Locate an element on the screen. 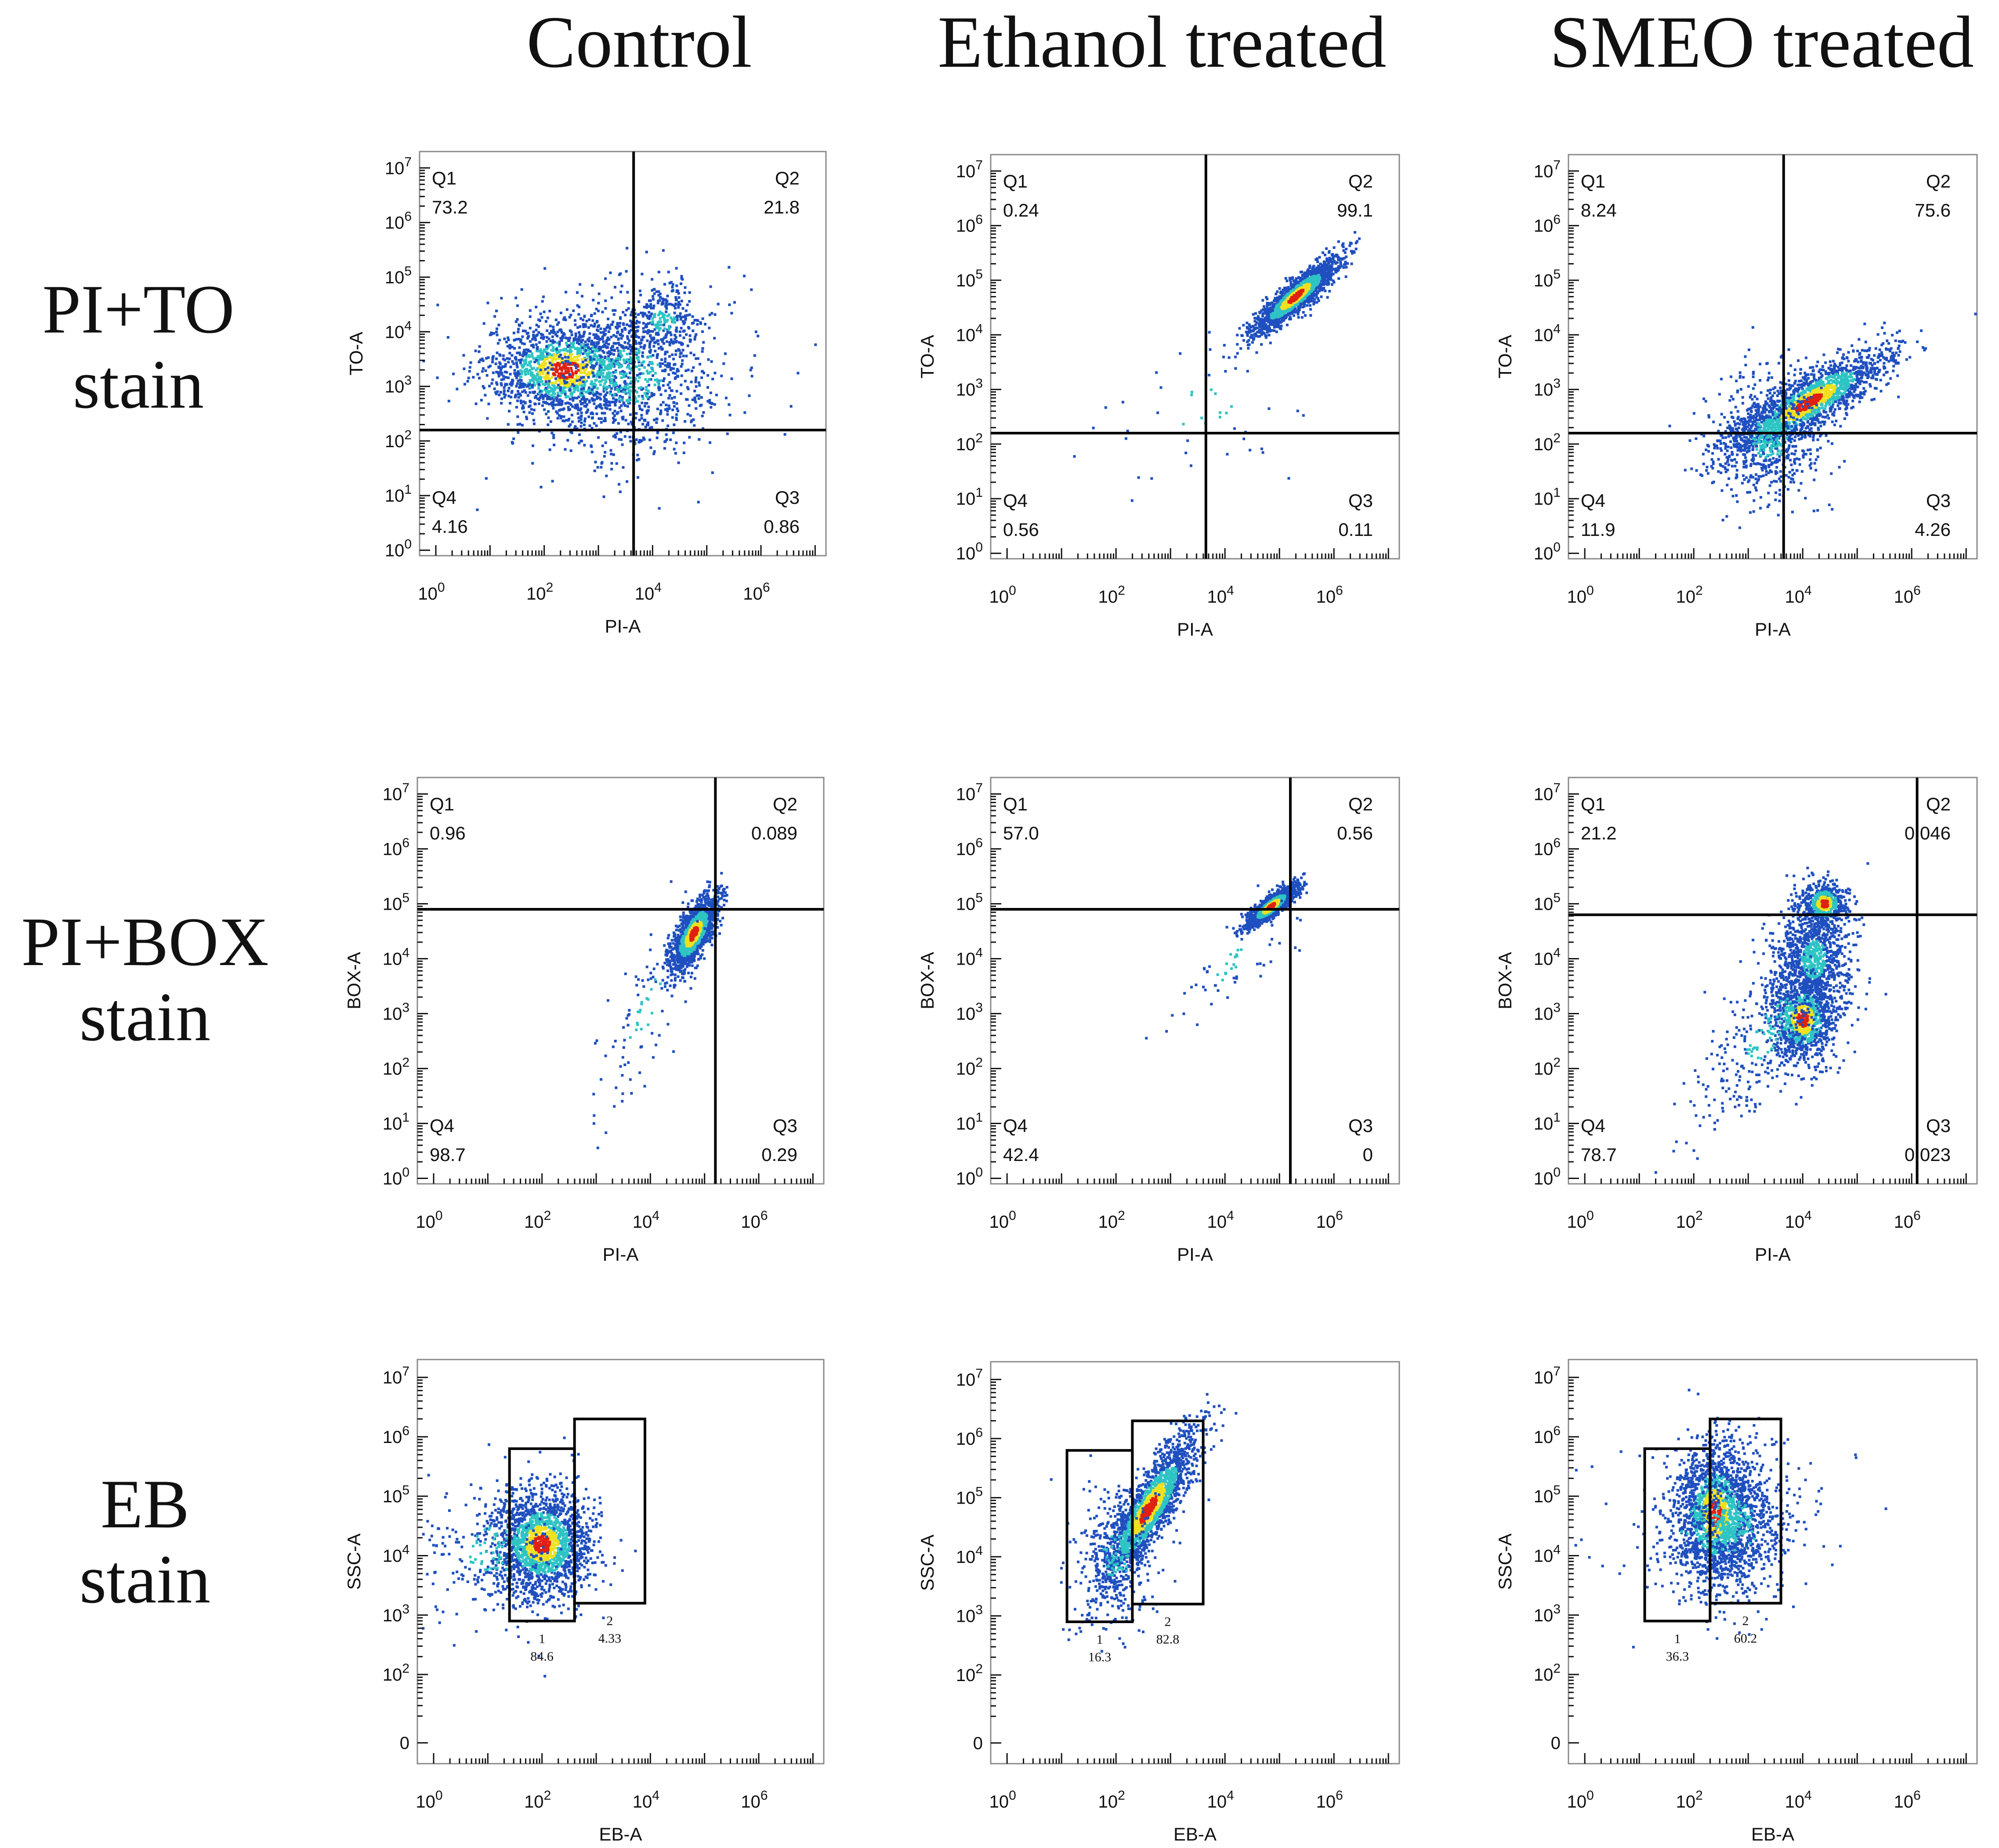 This screenshot has width=1999, height=1848. row-header-eb: EB stain is located at coordinates (151, 1542).